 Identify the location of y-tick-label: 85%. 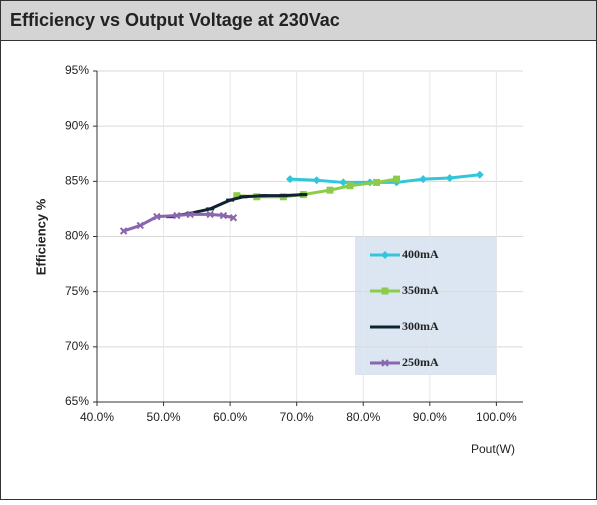
(77, 181).